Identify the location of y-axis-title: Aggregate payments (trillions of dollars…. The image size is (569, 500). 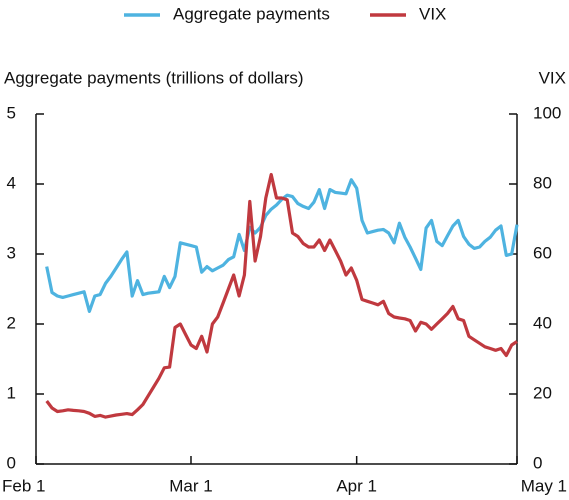
(154, 77).